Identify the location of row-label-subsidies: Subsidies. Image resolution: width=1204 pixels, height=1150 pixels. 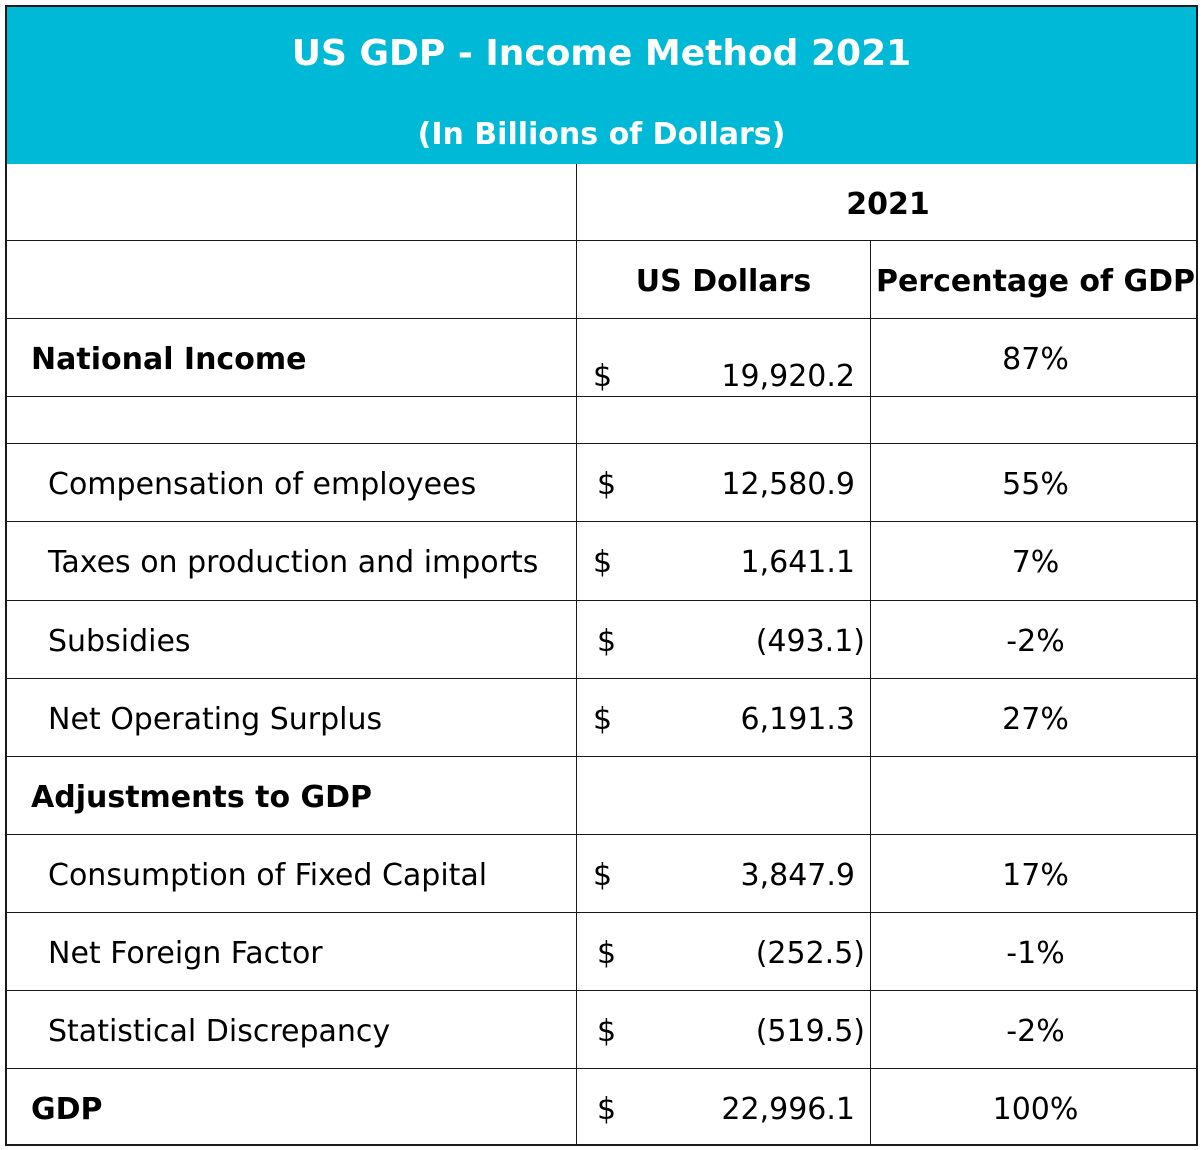
(119, 641).